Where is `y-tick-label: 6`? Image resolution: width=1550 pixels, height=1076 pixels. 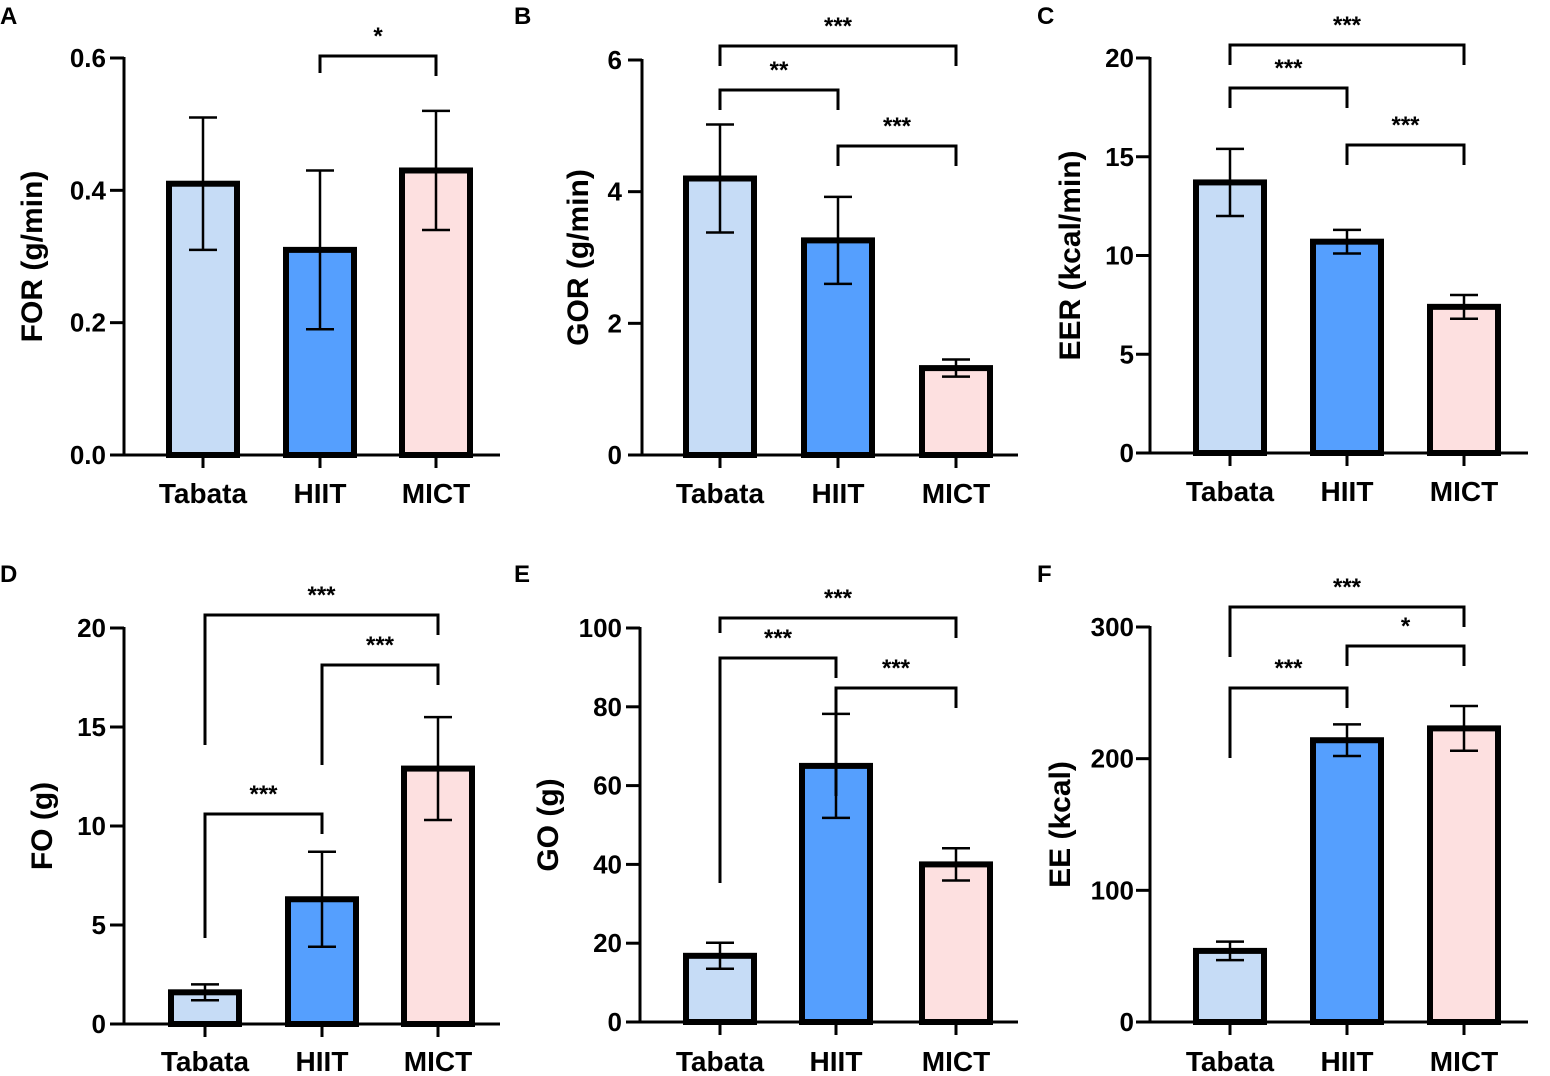
y-tick-label: 6 is located at coordinates (615, 60).